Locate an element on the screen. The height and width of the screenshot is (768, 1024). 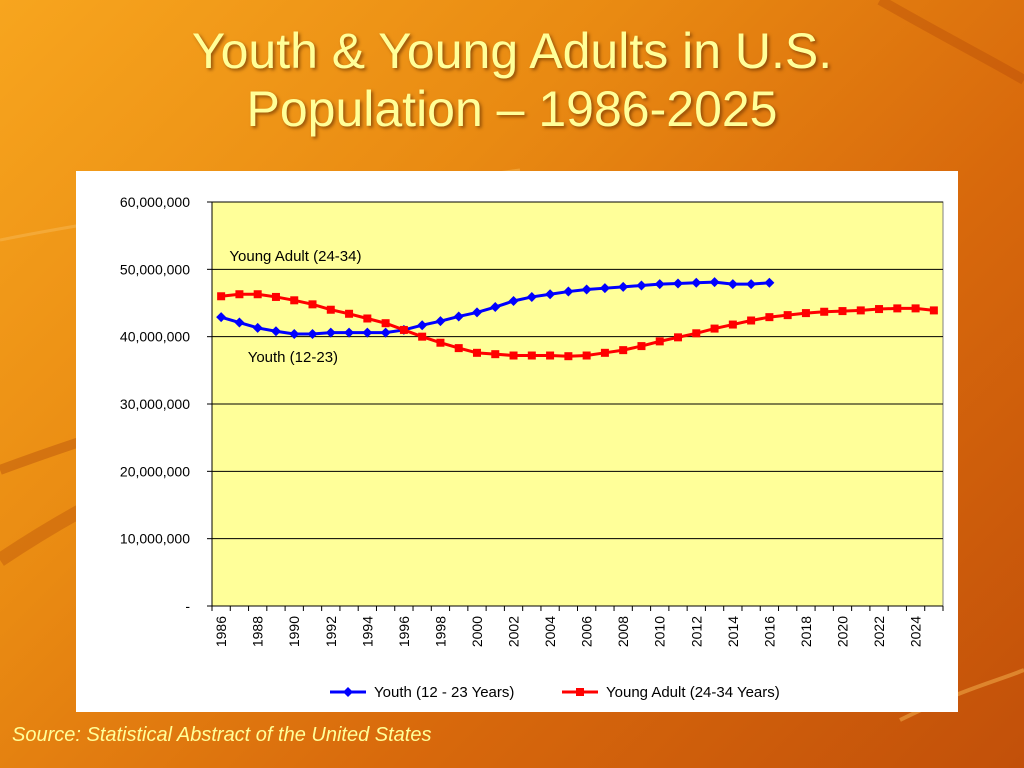
x-tick-label: 1992 is located at coordinates (331, 631).